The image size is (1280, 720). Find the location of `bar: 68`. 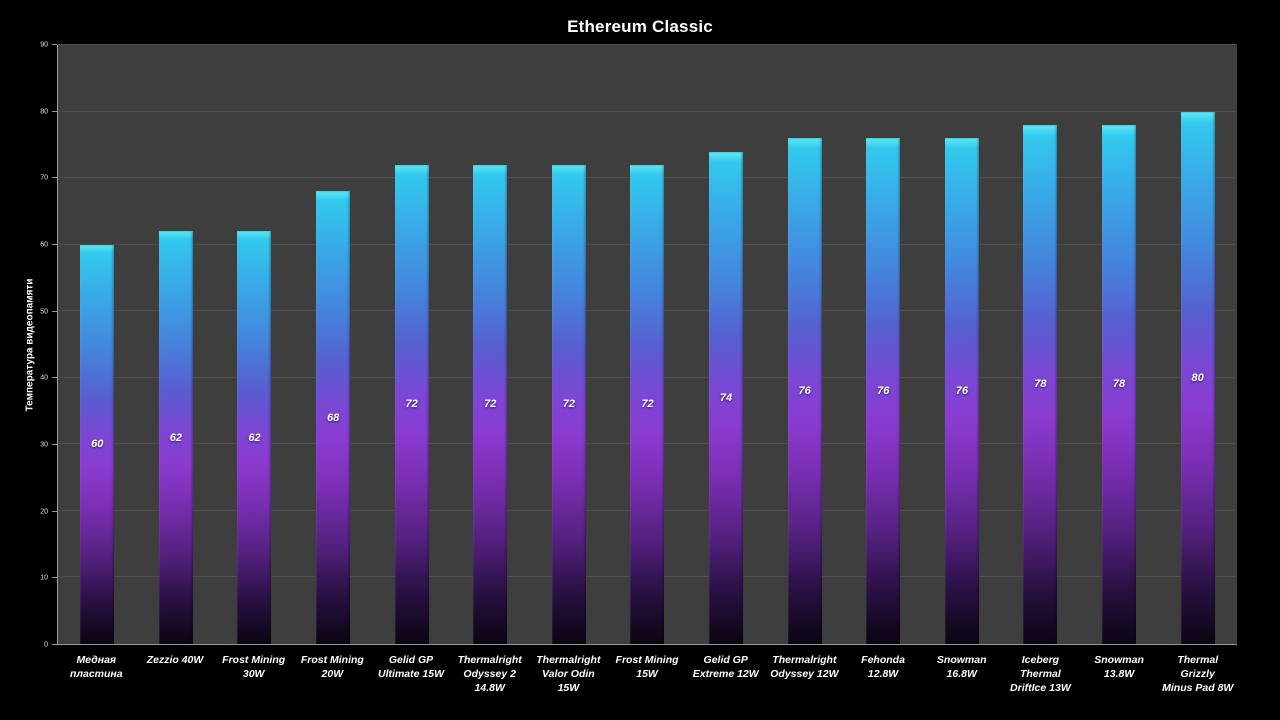

bar: 68 is located at coordinates (333, 417).